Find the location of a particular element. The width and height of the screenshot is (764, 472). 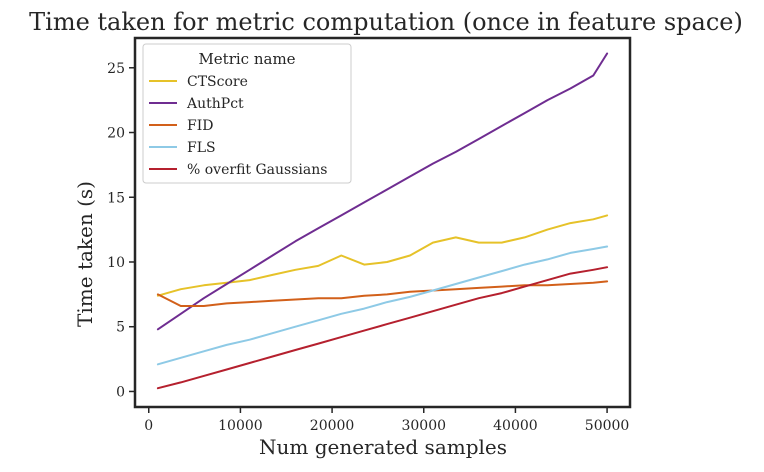

y-tick-label: 5 is located at coordinates (120, 328).